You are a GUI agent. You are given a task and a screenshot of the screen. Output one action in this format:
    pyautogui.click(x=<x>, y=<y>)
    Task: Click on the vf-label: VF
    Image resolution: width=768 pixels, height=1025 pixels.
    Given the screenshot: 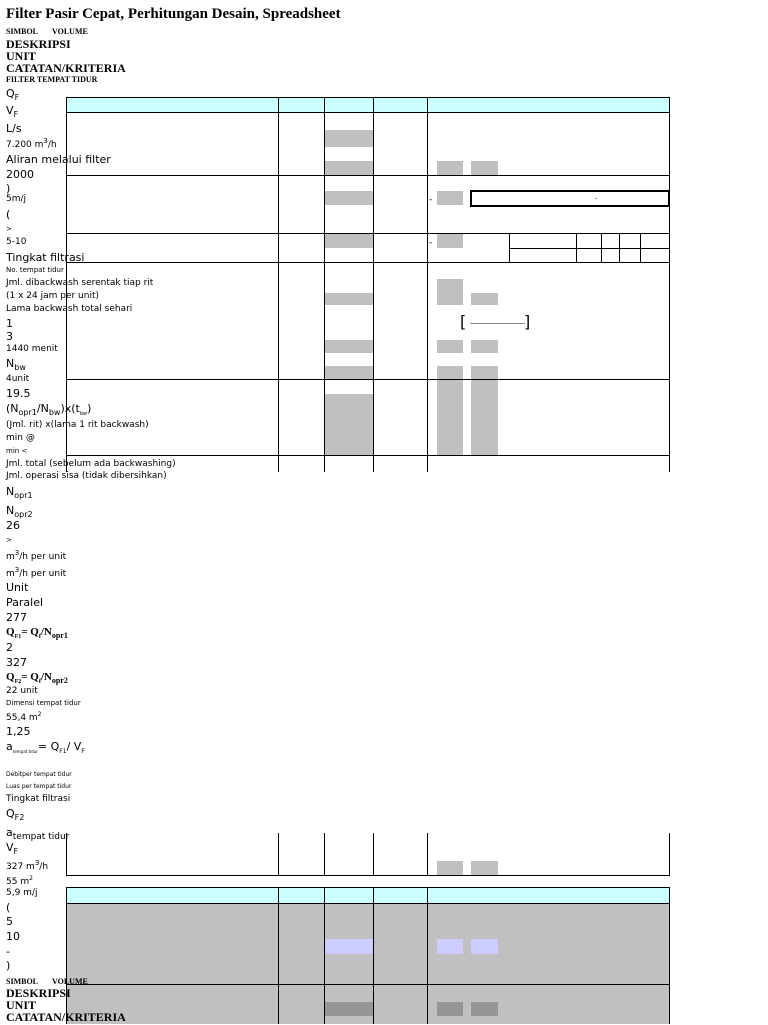 What is the action you would take?
    pyautogui.click(x=12, y=112)
    